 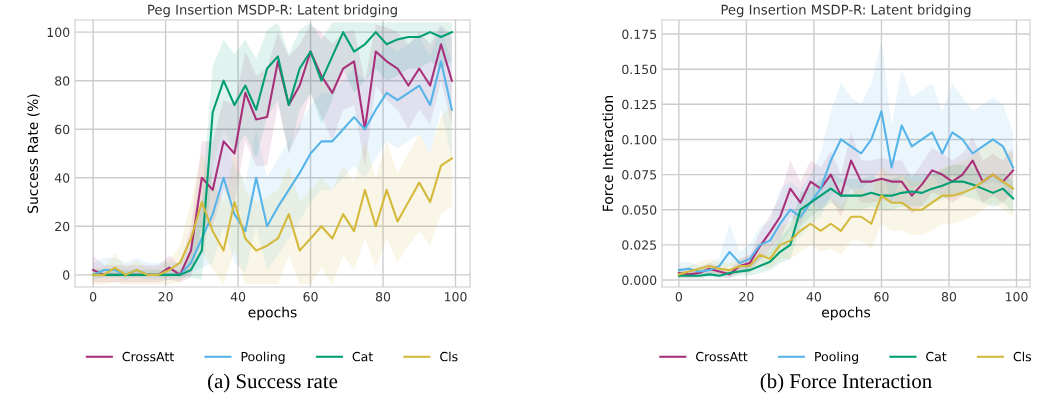 I want to click on text: (a) Success rate, so click(x=273, y=383).